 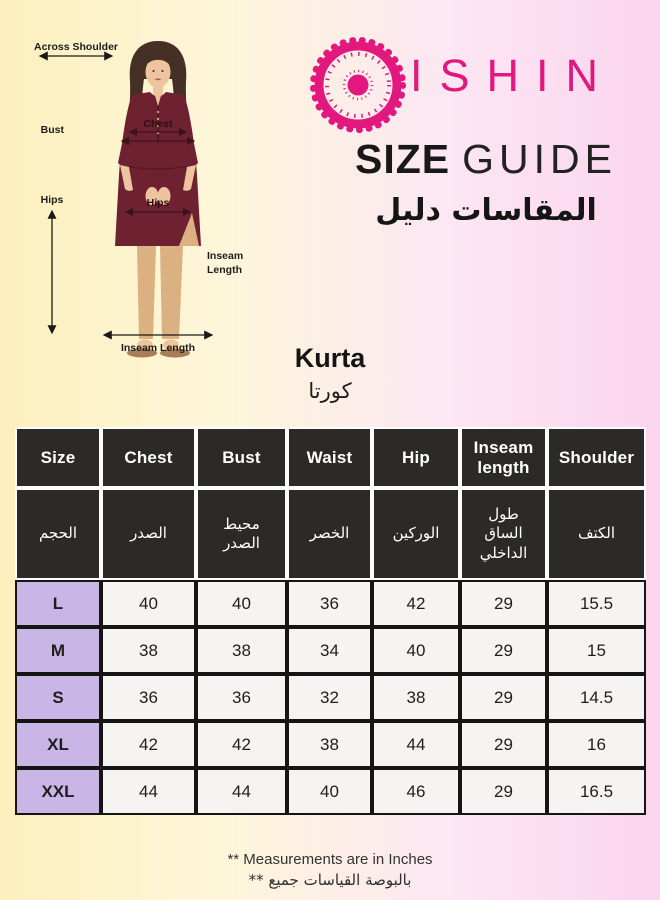 I want to click on sandal-right, so click(x=175, y=353).